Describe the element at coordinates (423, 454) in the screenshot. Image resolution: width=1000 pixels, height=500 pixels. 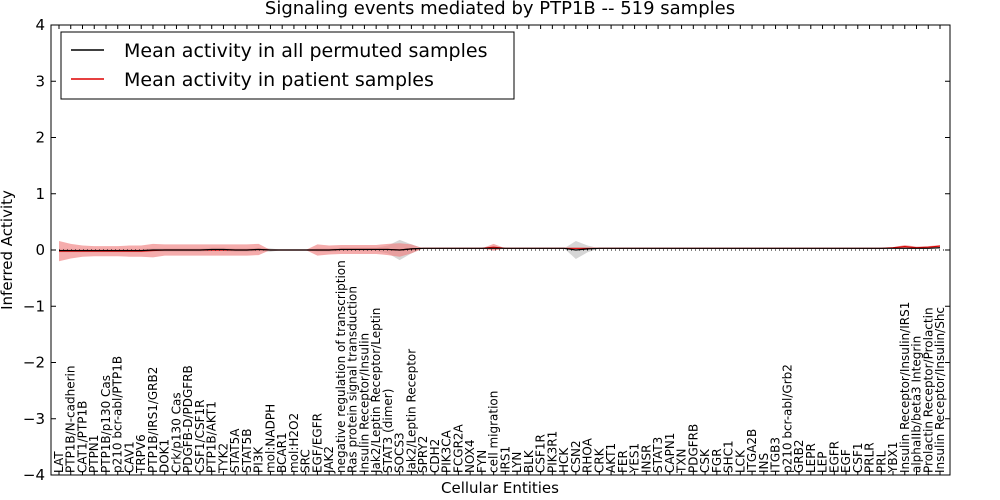
I see `x-tick-label: SPRY2` at that location.